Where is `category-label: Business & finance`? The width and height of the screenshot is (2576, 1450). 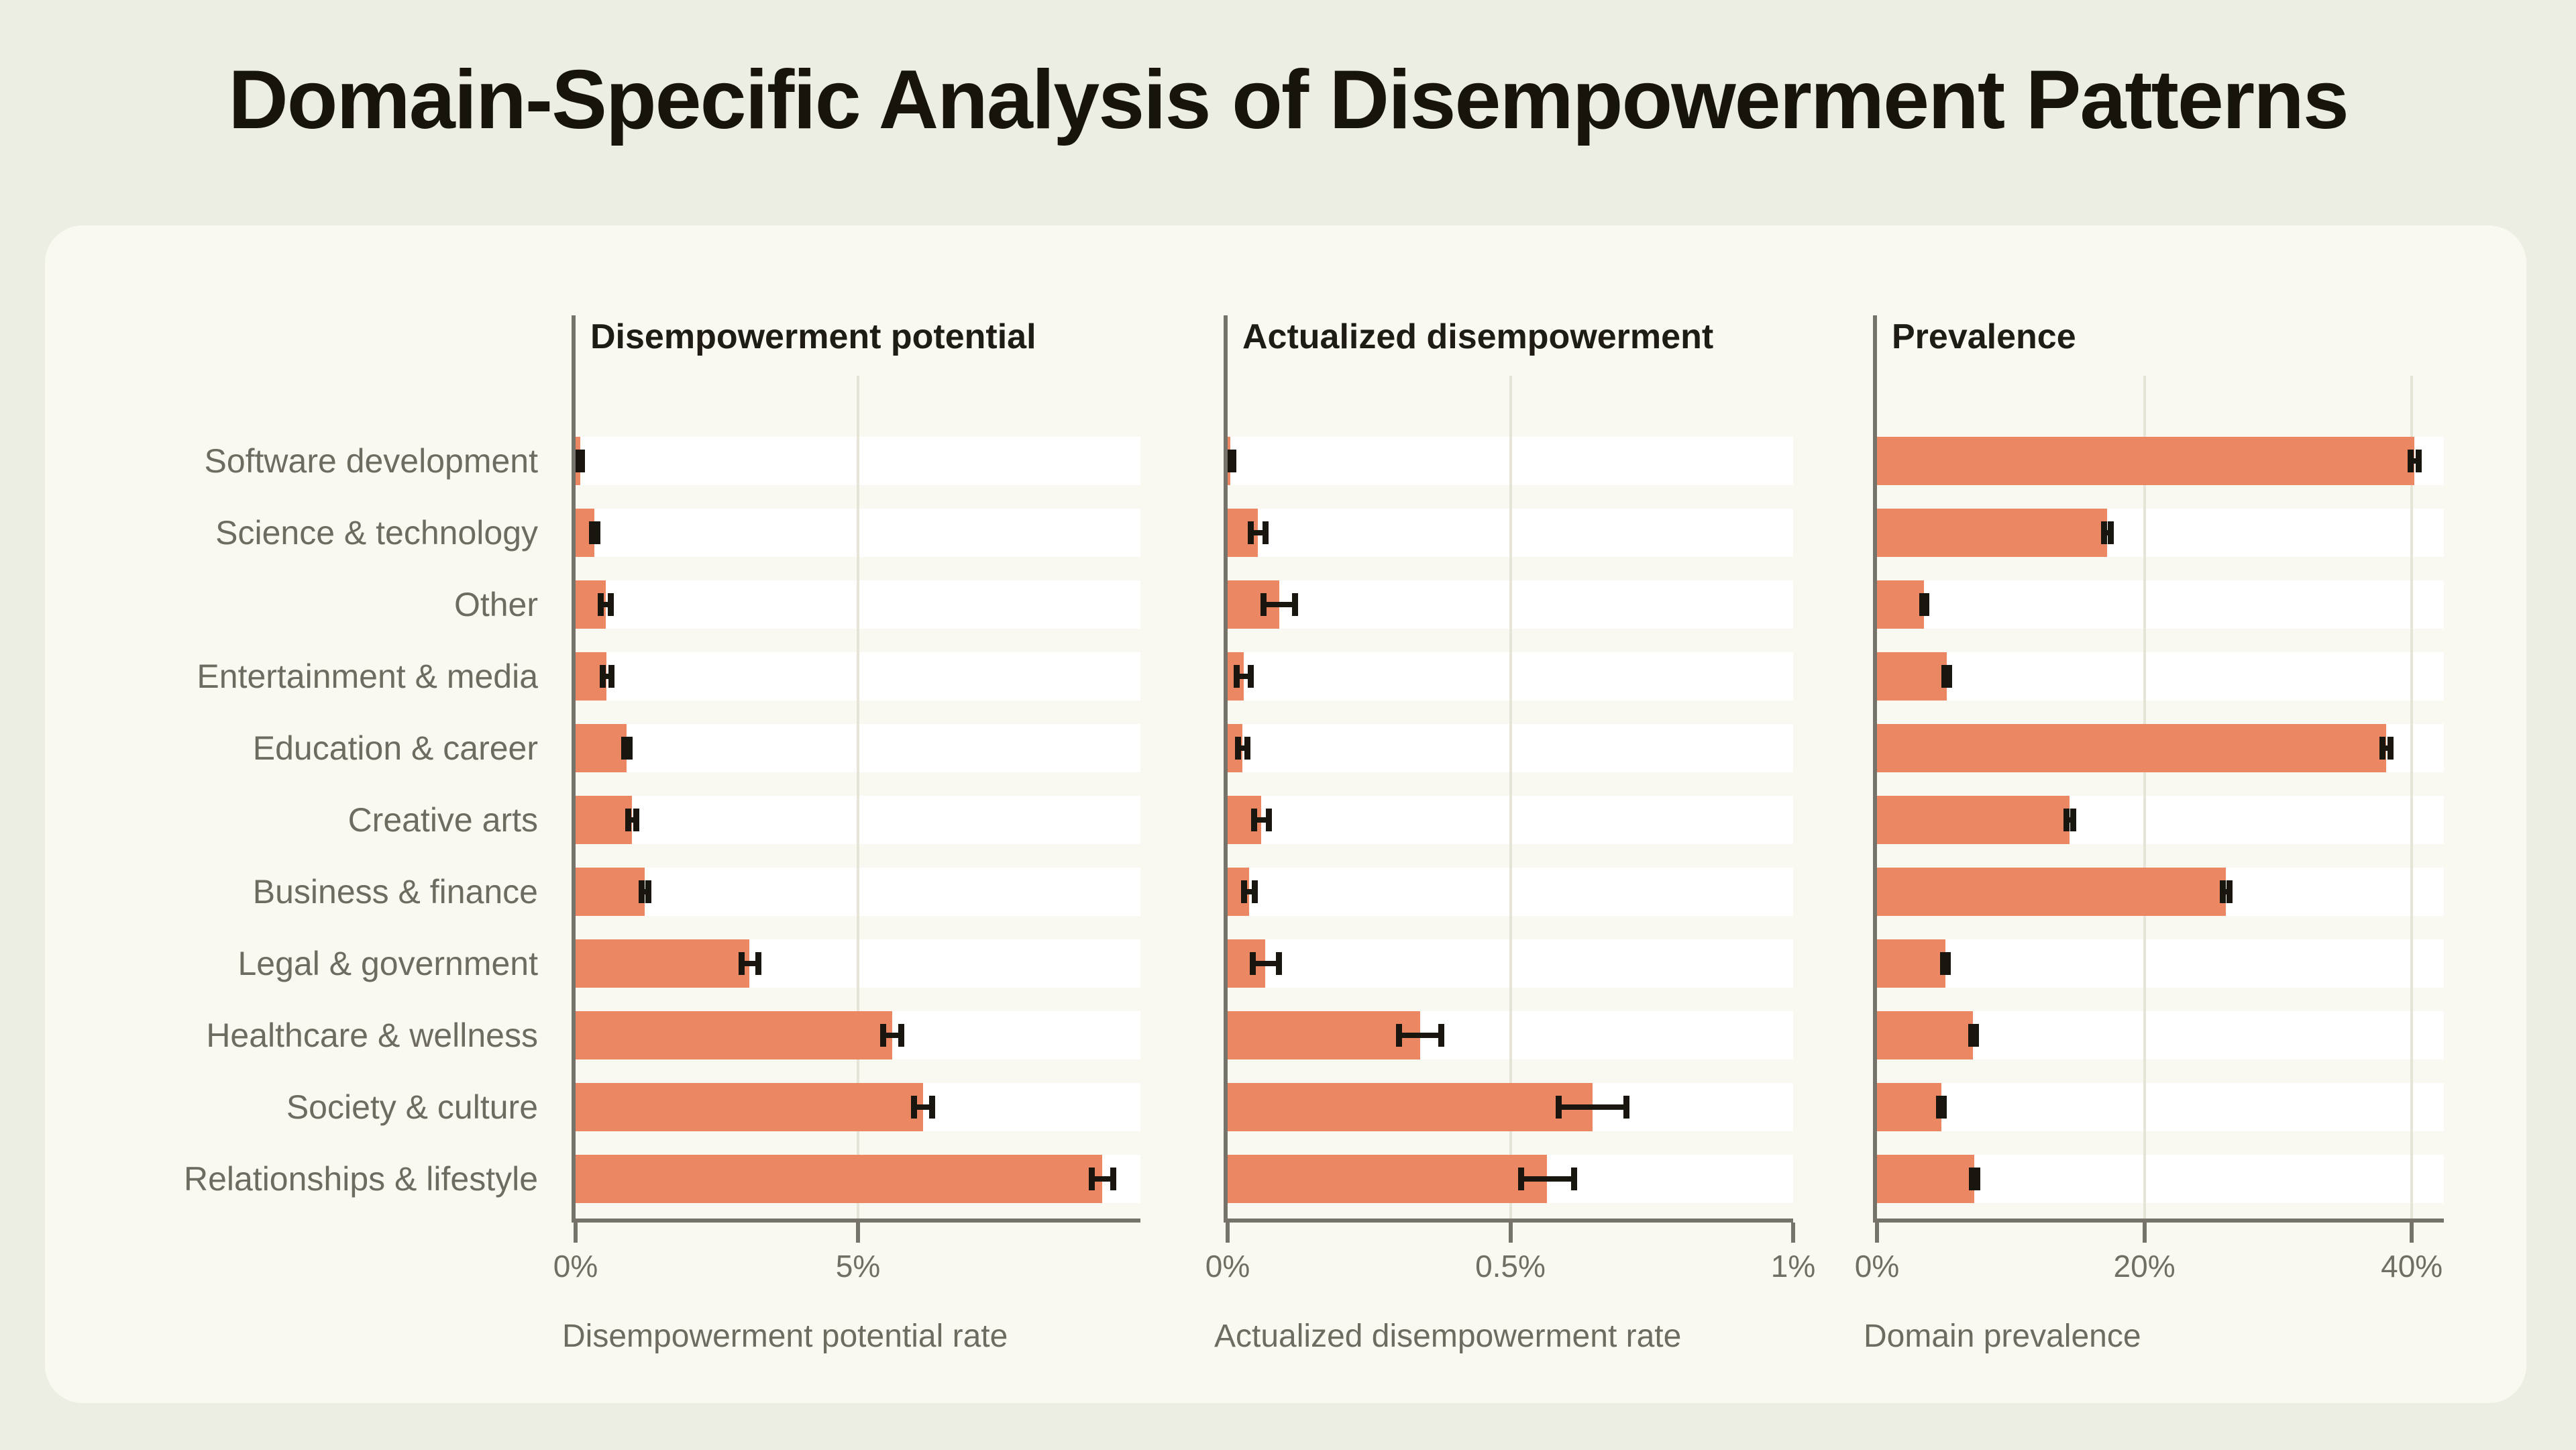 category-label: Business & finance is located at coordinates (395, 892).